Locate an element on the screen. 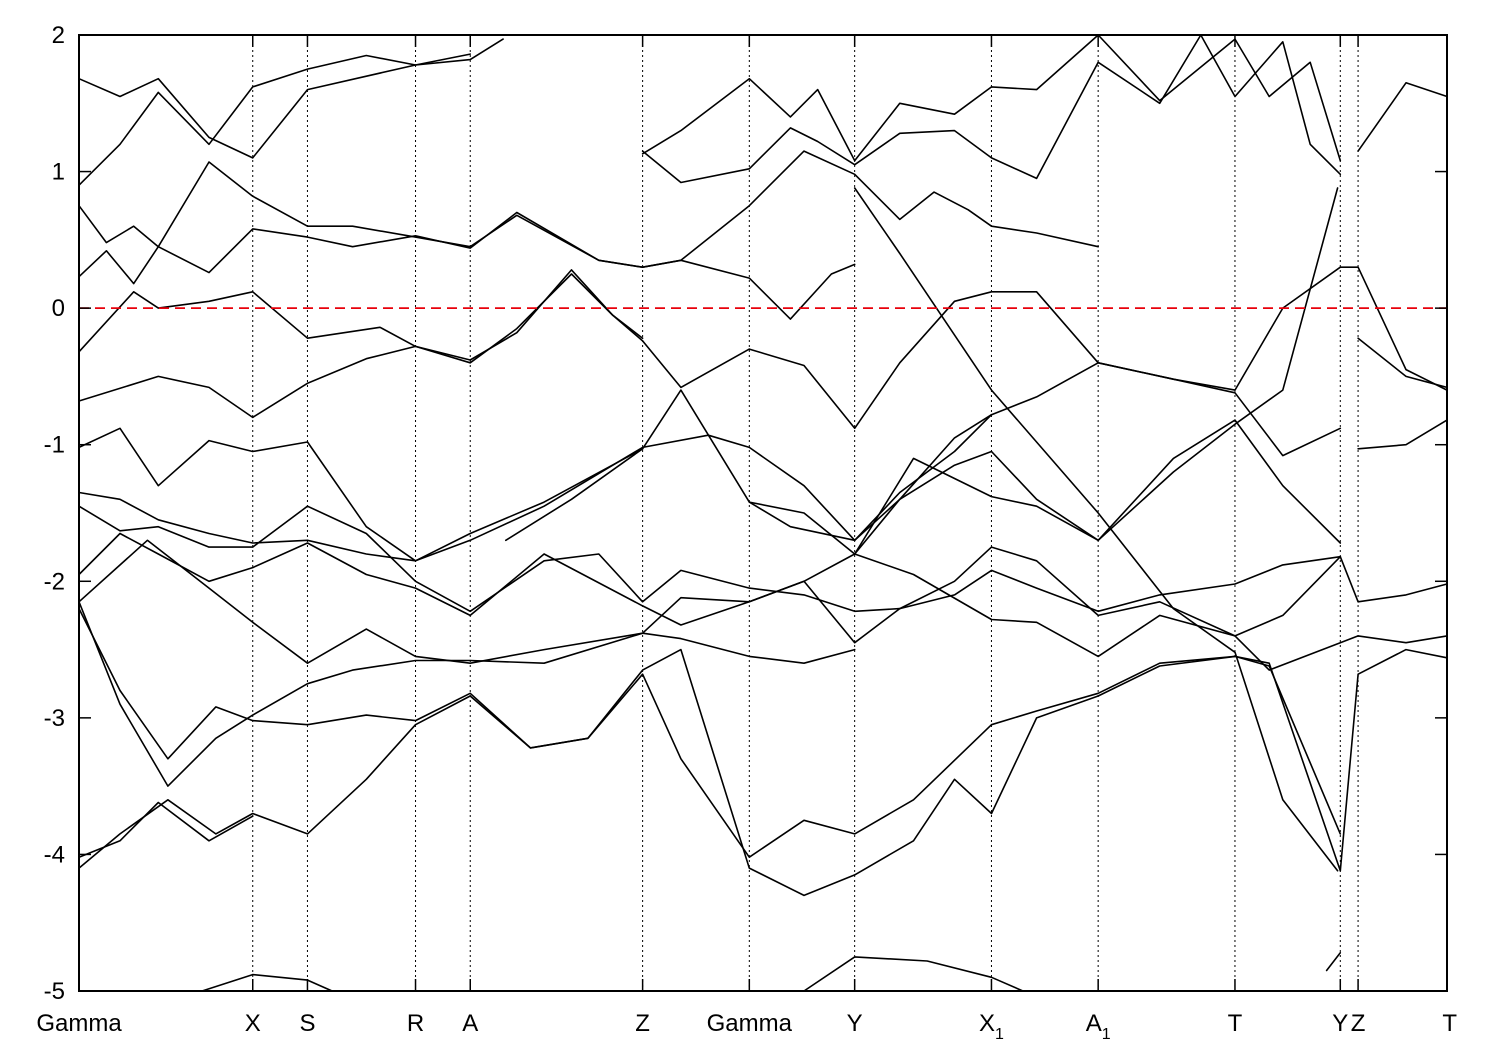 The width and height of the screenshot is (1500, 1050). y-tick-label-3: -2 is located at coordinates (54, 581).